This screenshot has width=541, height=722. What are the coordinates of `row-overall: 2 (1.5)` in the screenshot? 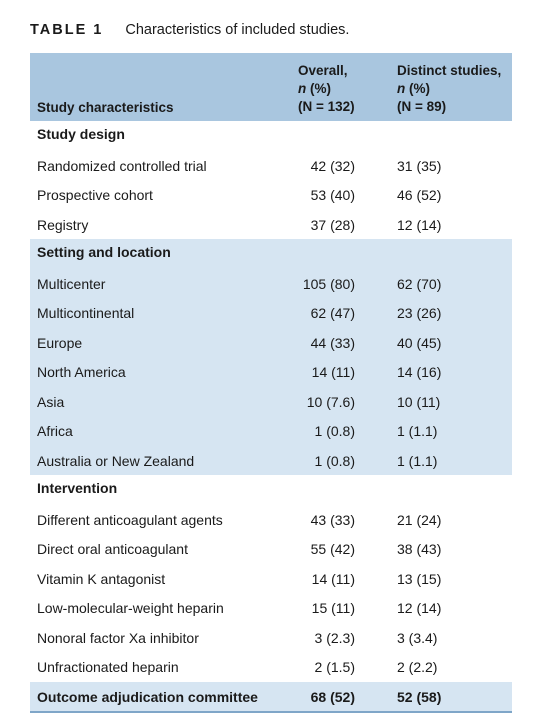 It's located at (334, 667).